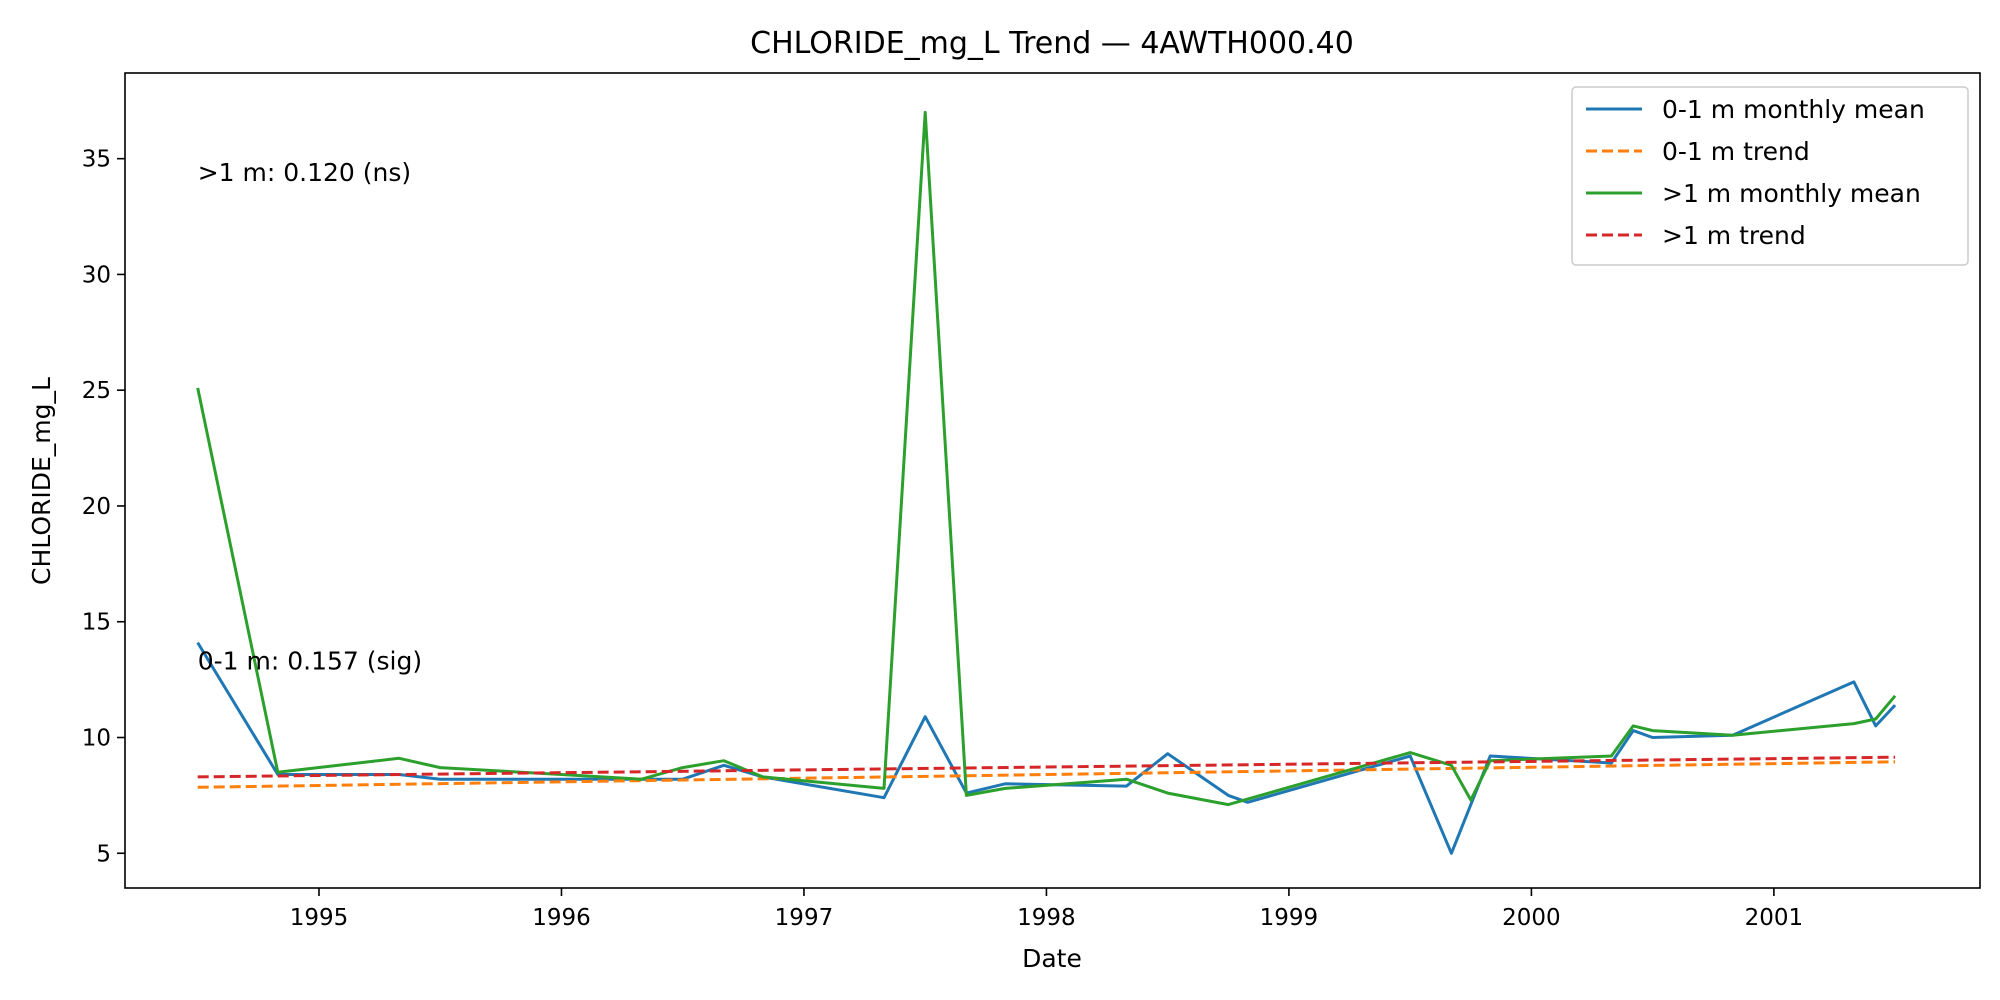  What do you see at coordinates (103, 854) in the screenshot?
I see `y-tick-label: 5` at bounding box center [103, 854].